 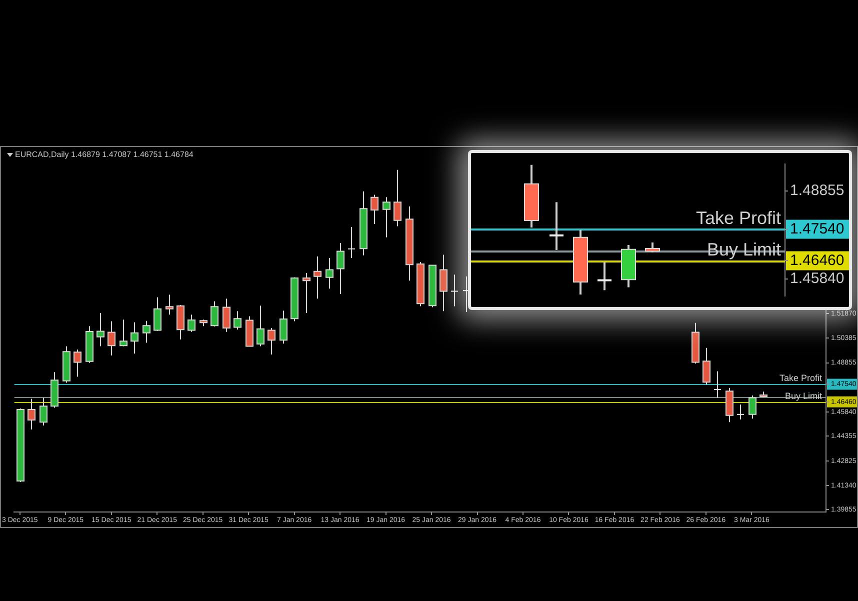 What do you see at coordinates (817, 260) in the screenshot?
I see `y-tick-label: 1.46460` at bounding box center [817, 260].